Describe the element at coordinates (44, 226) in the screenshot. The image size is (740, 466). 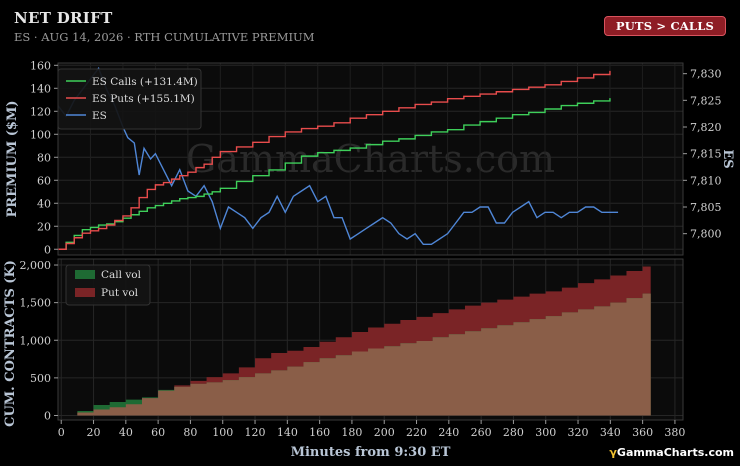
I see `y-tick-label-premium: 20` at that location.